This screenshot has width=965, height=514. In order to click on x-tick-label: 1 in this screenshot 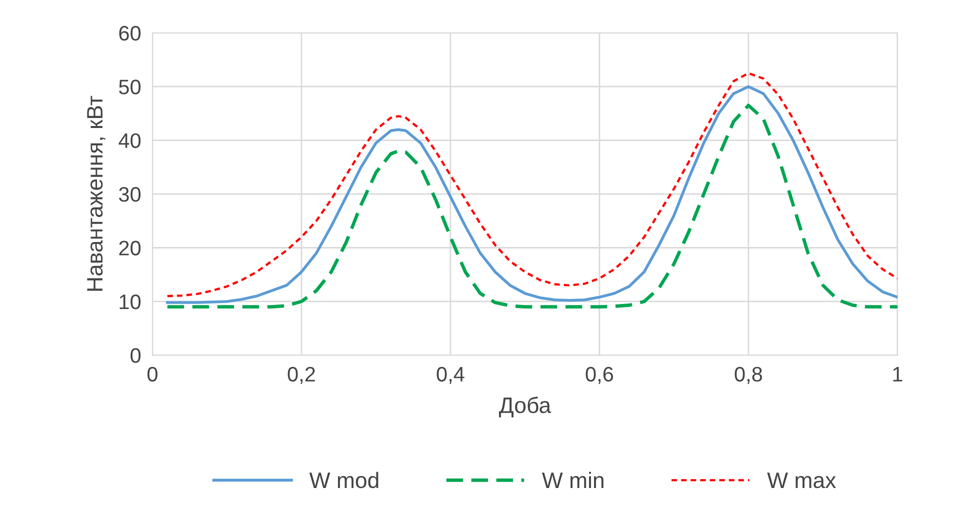, I will do `click(897, 374)`.